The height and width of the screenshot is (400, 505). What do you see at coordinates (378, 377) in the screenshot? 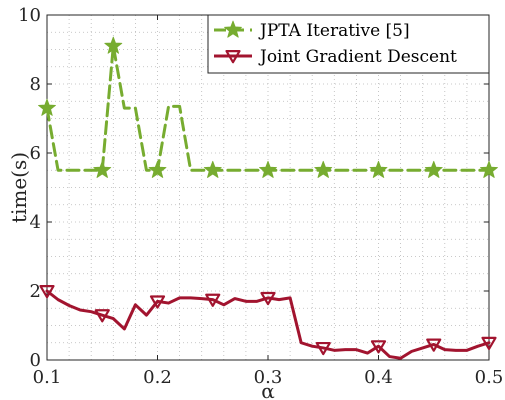
I see `x-tick-label: 0.4` at bounding box center [378, 377].